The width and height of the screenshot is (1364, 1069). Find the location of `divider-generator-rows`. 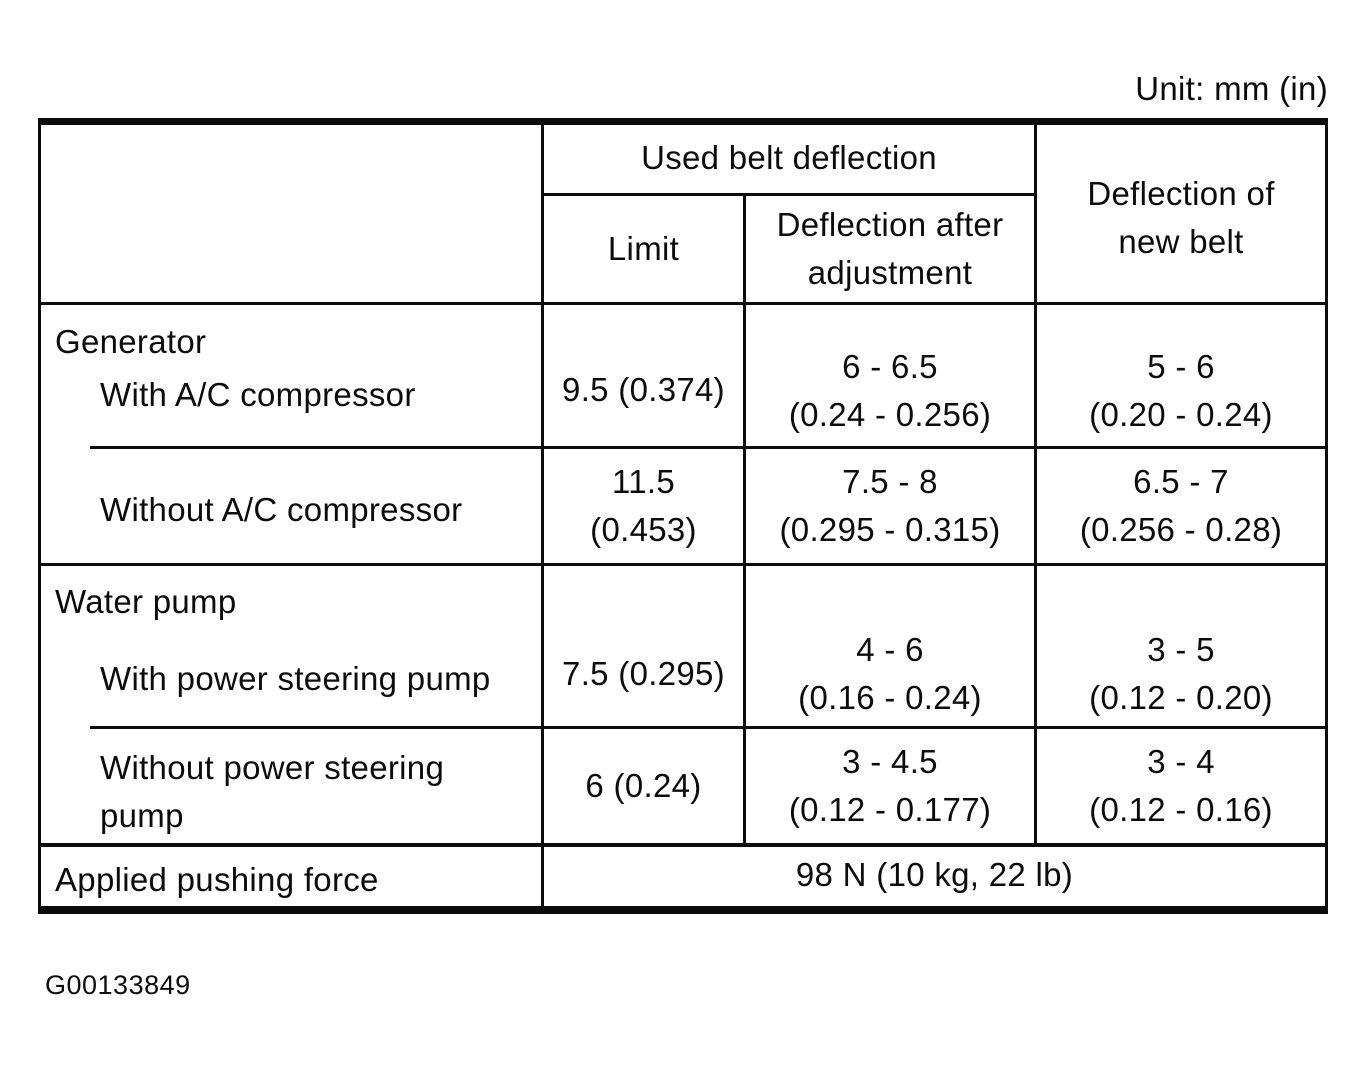

divider-generator-rows is located at coordinates (709, 447).